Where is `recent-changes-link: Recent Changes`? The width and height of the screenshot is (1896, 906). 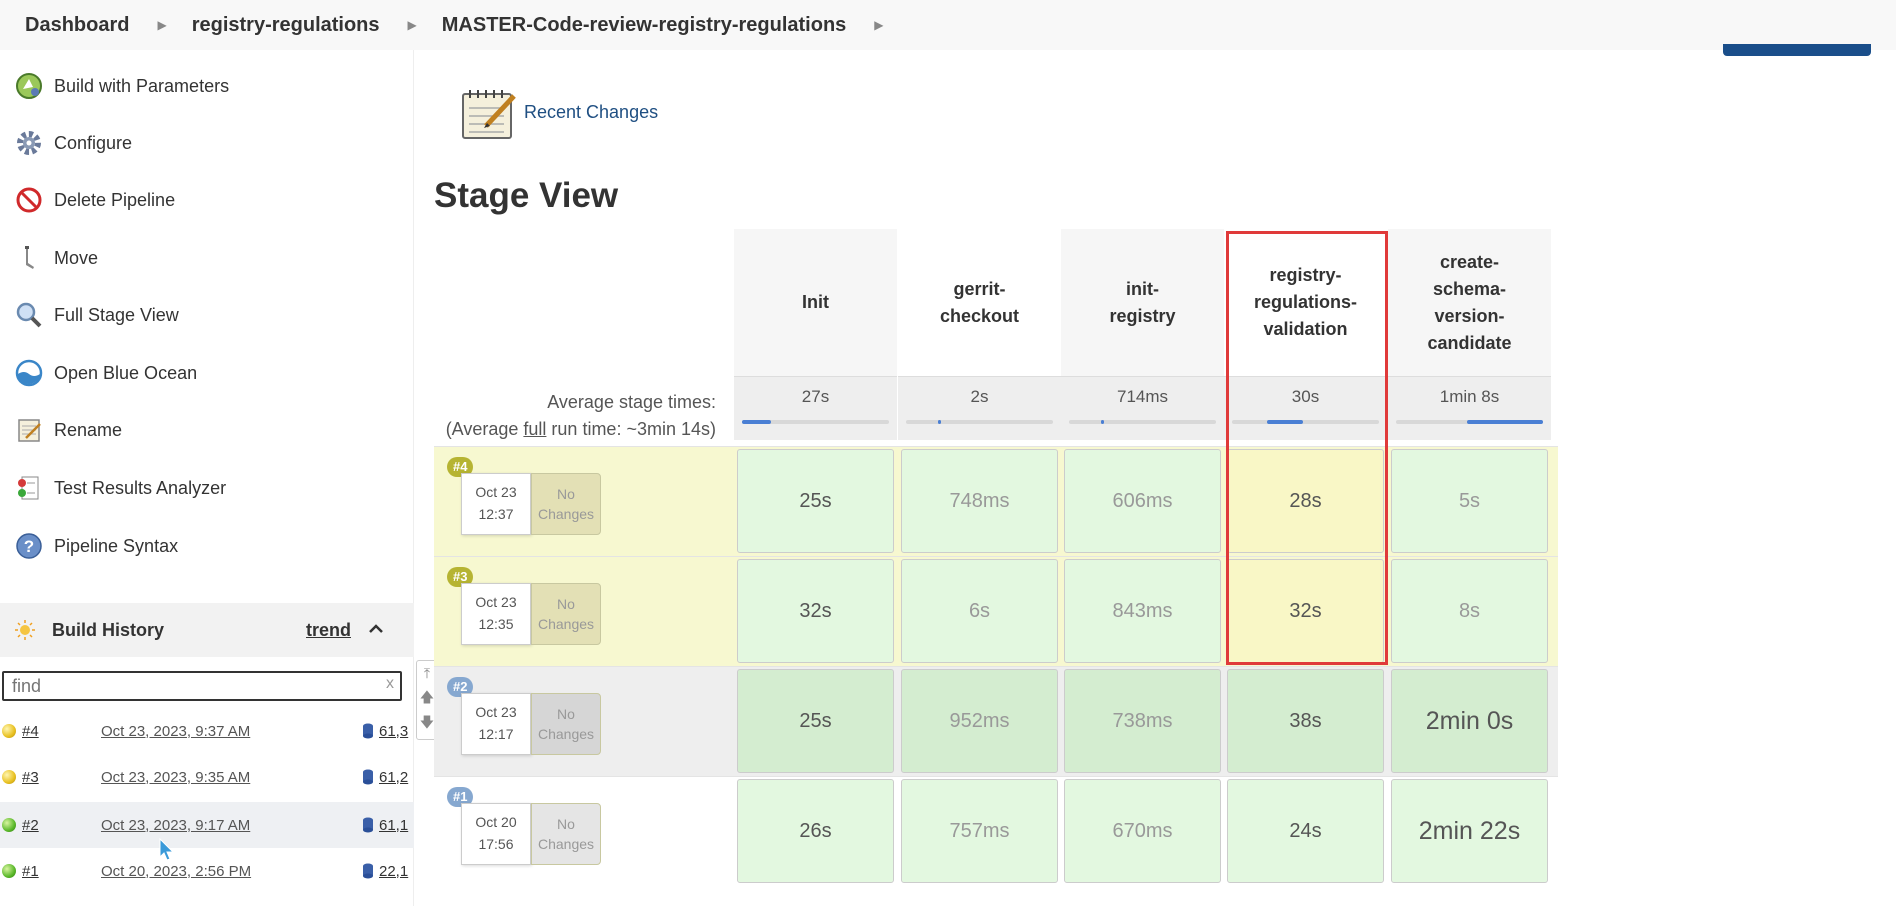 recent-changes-link: Recent Changes is located at coordinates (591, 111).